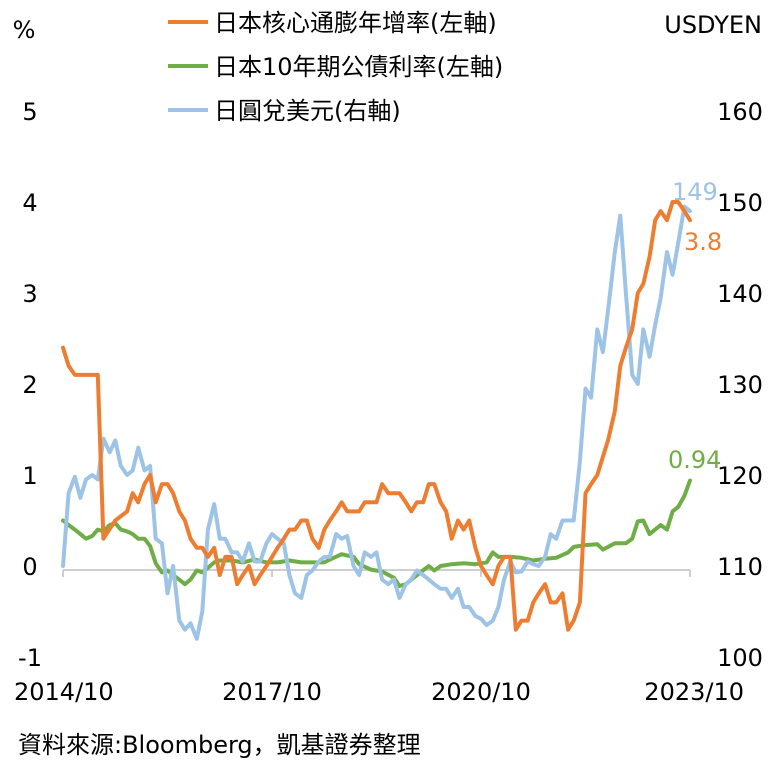 The height and width of the screenshot is (774, 771). What do you see at coordinates (740, 567) in the screenshot?
I see `right-axis-tick-label: 110` at bounding box center [740, 567].